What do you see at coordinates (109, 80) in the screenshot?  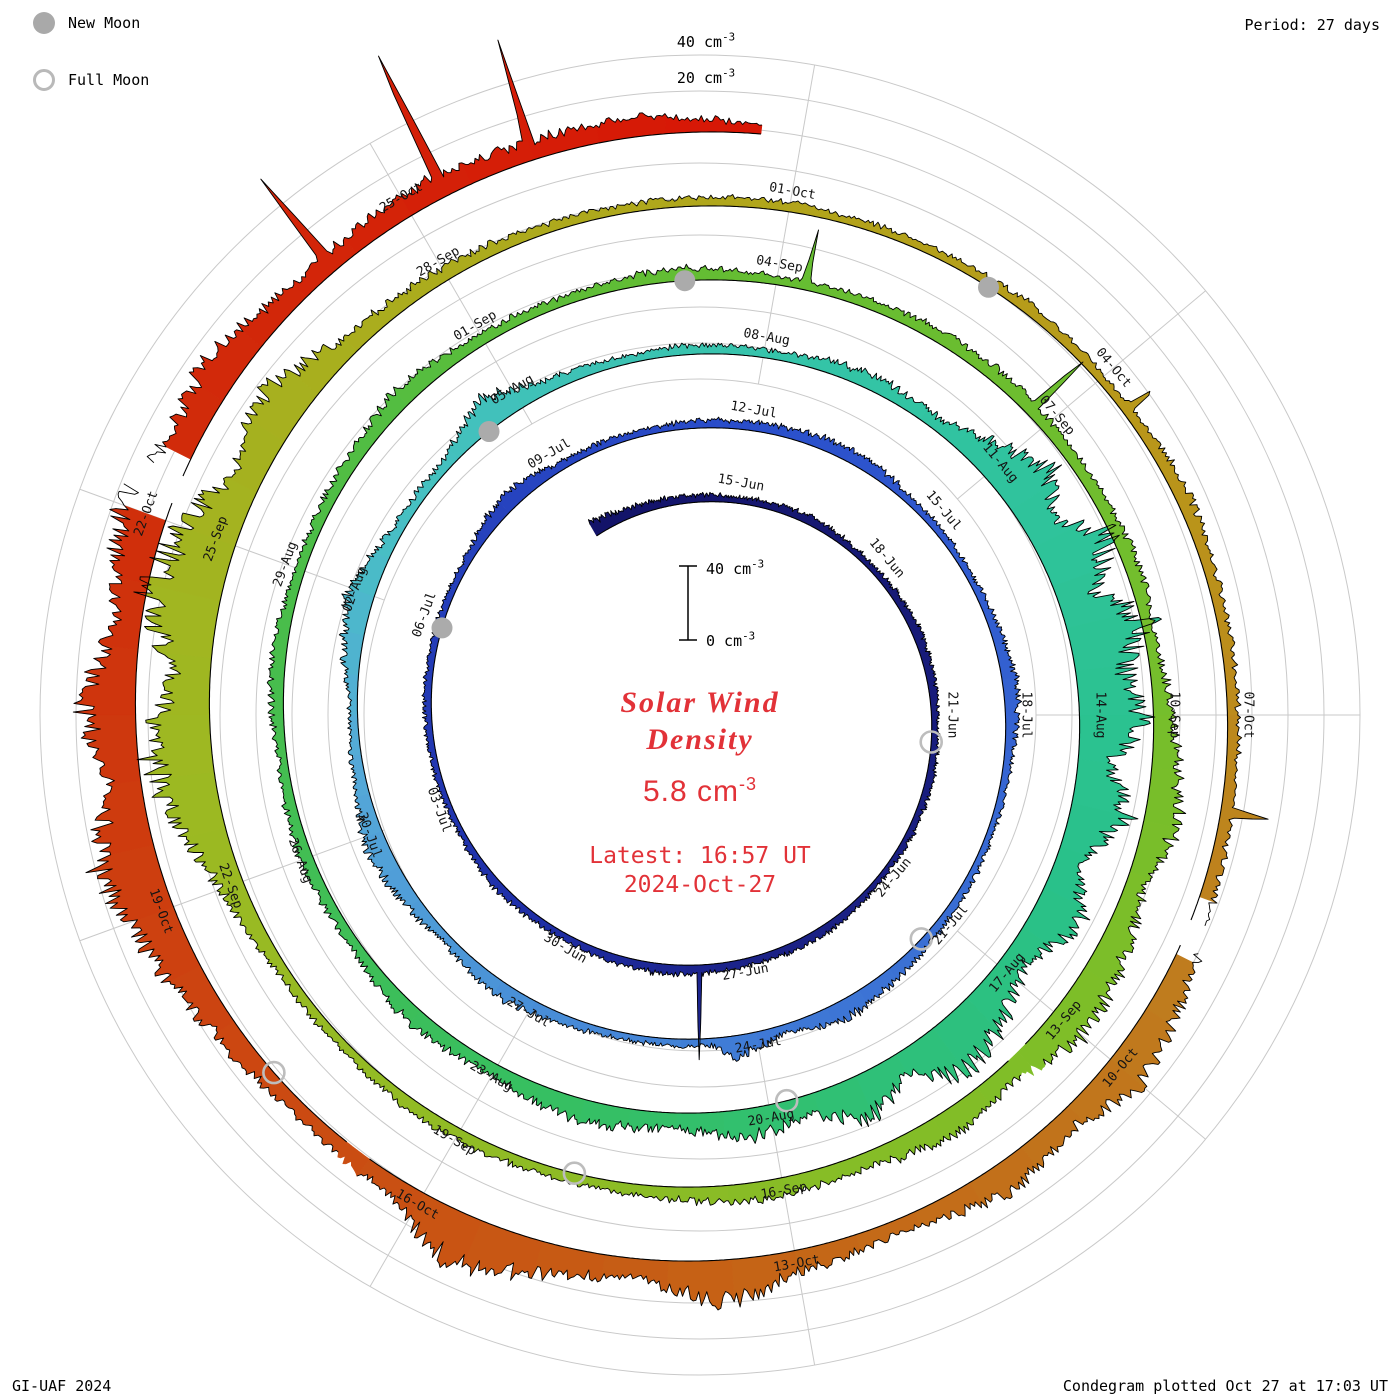 I see `legend-full-moon-label: Full Moon` at bounding box center [109, 80].